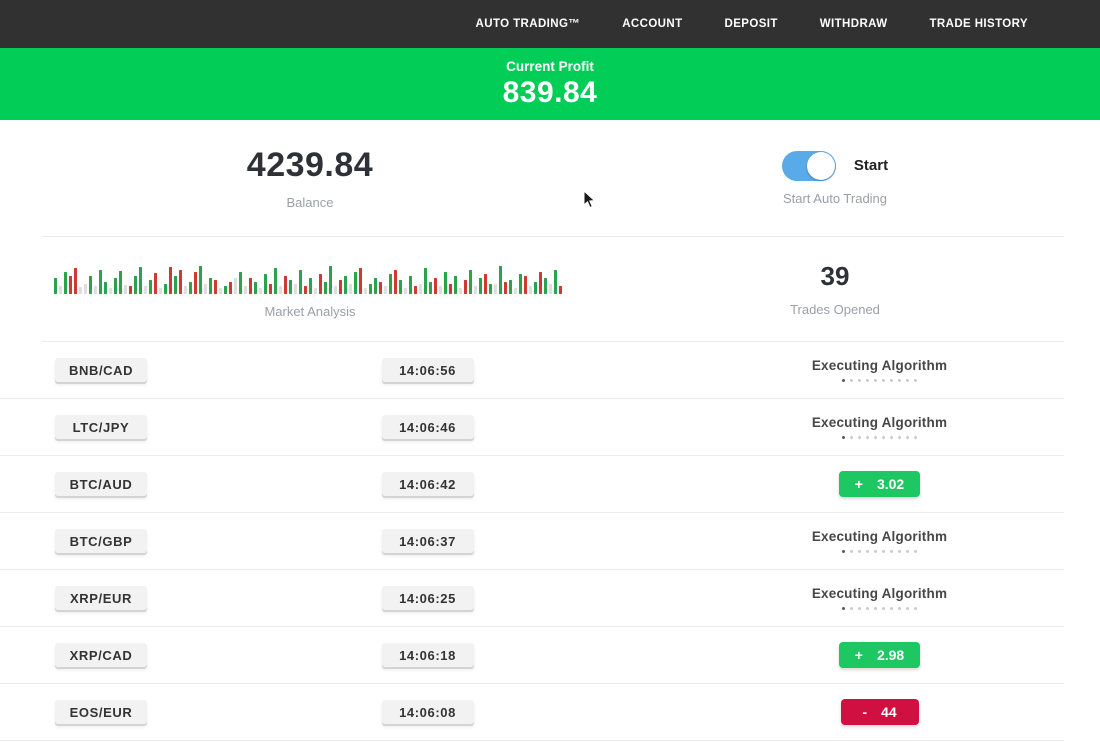 The height and width of the screenshot is (742, 1100). Describe the element at coordinates (532, 484) in the screenshot. I see `table-row: BTC/AUD 14:06:42 + 3.02` at that location.